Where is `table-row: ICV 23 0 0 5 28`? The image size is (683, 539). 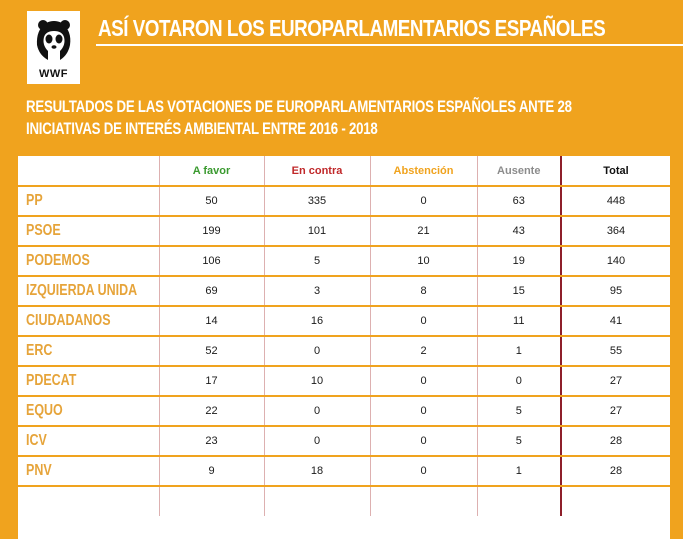 table-row: ICV 23 0 0 5 28 is located at coordinates (344, 441).